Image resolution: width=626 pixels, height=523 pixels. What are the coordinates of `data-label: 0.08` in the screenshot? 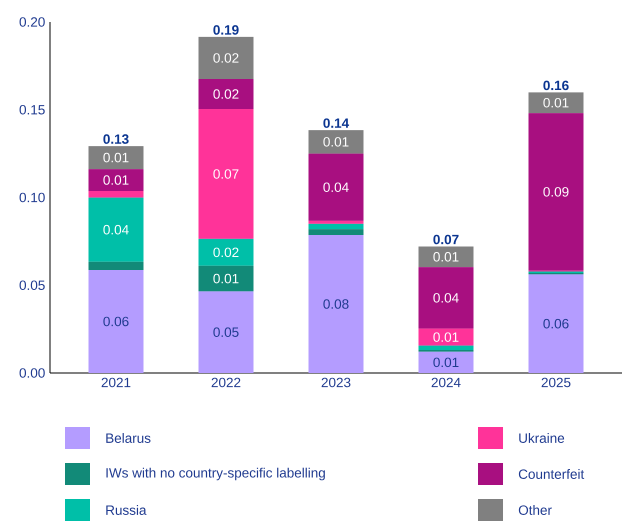 It's located at (336, 304).